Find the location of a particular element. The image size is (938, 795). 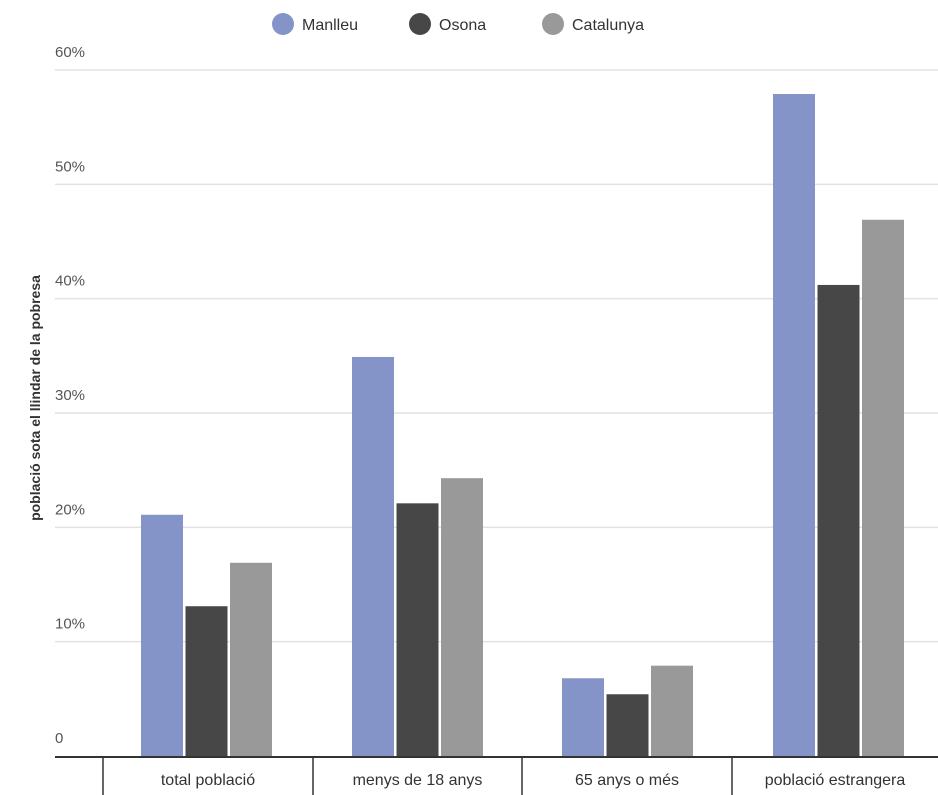

x-tick-label: total població is located at coordinates (208, 780).